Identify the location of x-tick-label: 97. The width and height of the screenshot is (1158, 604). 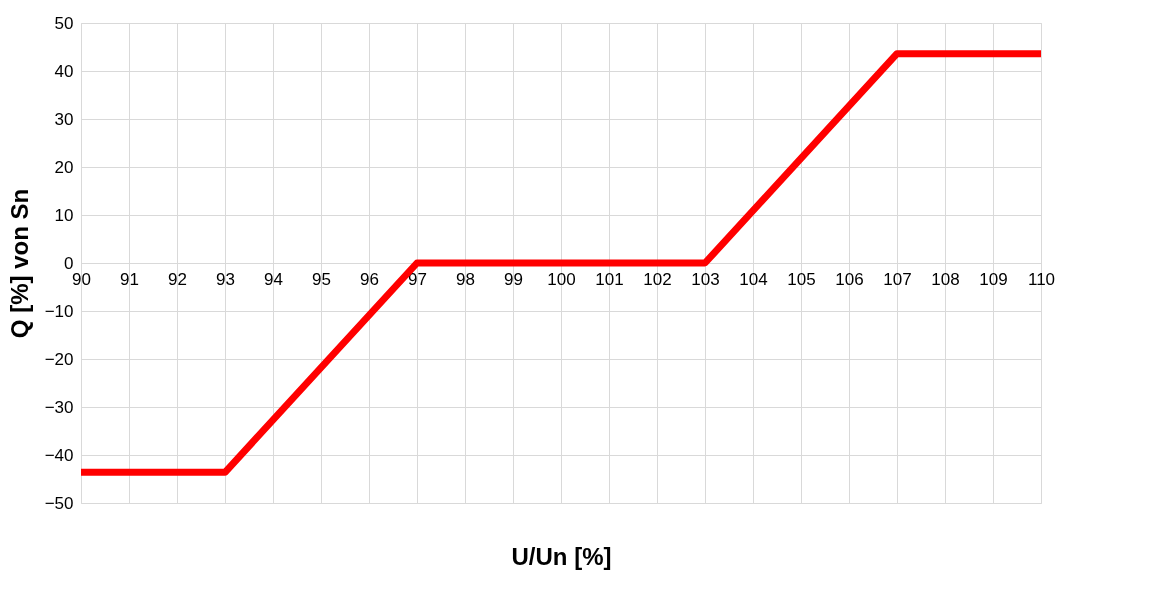
(417, 279).